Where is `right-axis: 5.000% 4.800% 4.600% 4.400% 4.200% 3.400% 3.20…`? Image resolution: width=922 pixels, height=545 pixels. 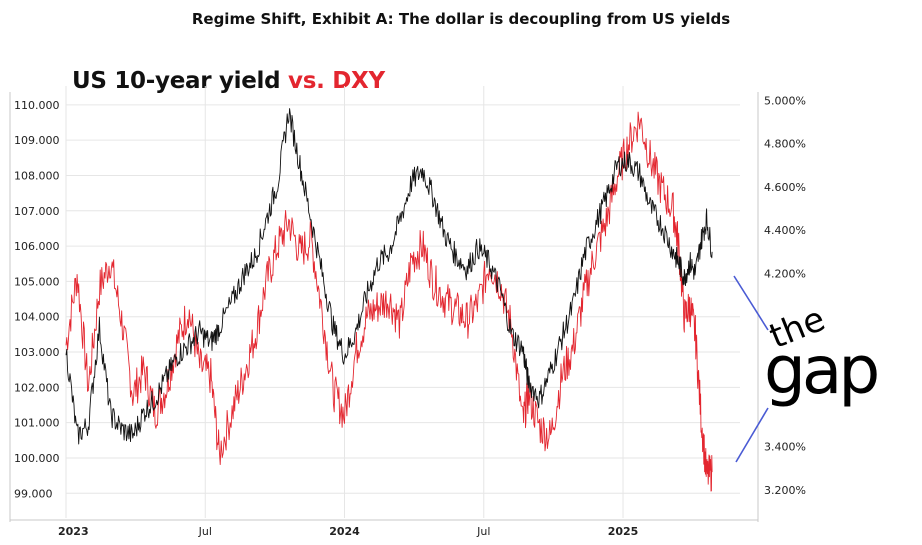
right-axis: 5.000% 4.800% 4.600% 4.400% 4.200% 3.400% 3.20… is located at coordinates (785, 295).